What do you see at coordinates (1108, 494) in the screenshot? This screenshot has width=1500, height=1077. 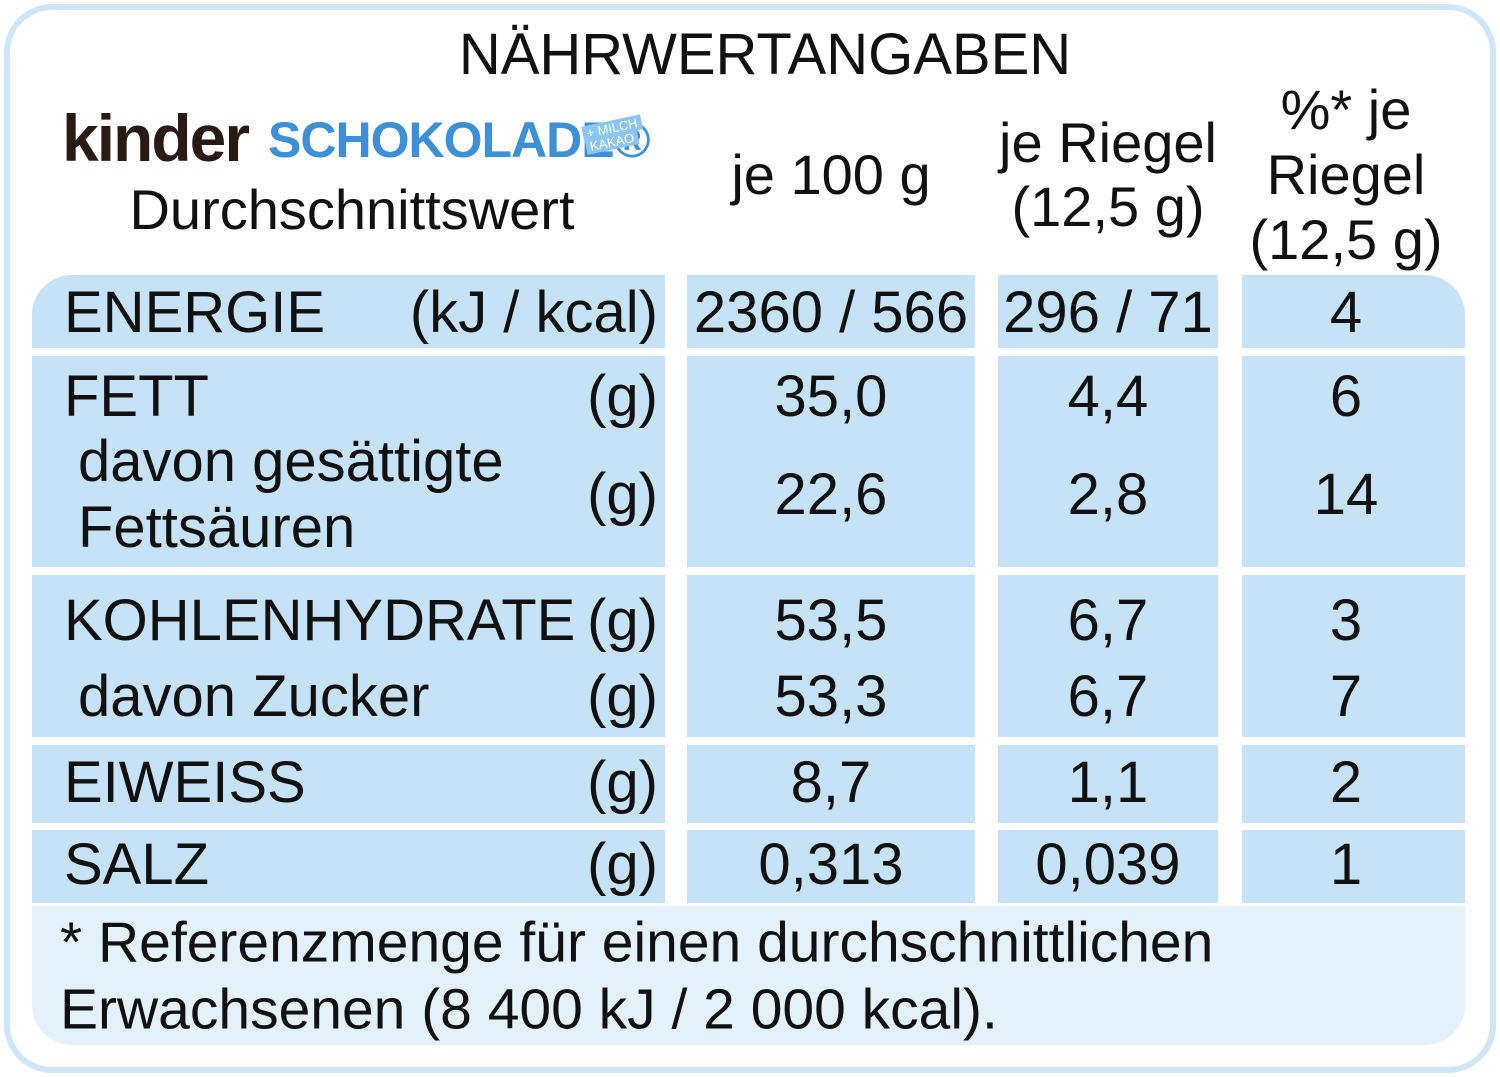 I see `row-value: 2,8` at bounding box center [1108, 494].